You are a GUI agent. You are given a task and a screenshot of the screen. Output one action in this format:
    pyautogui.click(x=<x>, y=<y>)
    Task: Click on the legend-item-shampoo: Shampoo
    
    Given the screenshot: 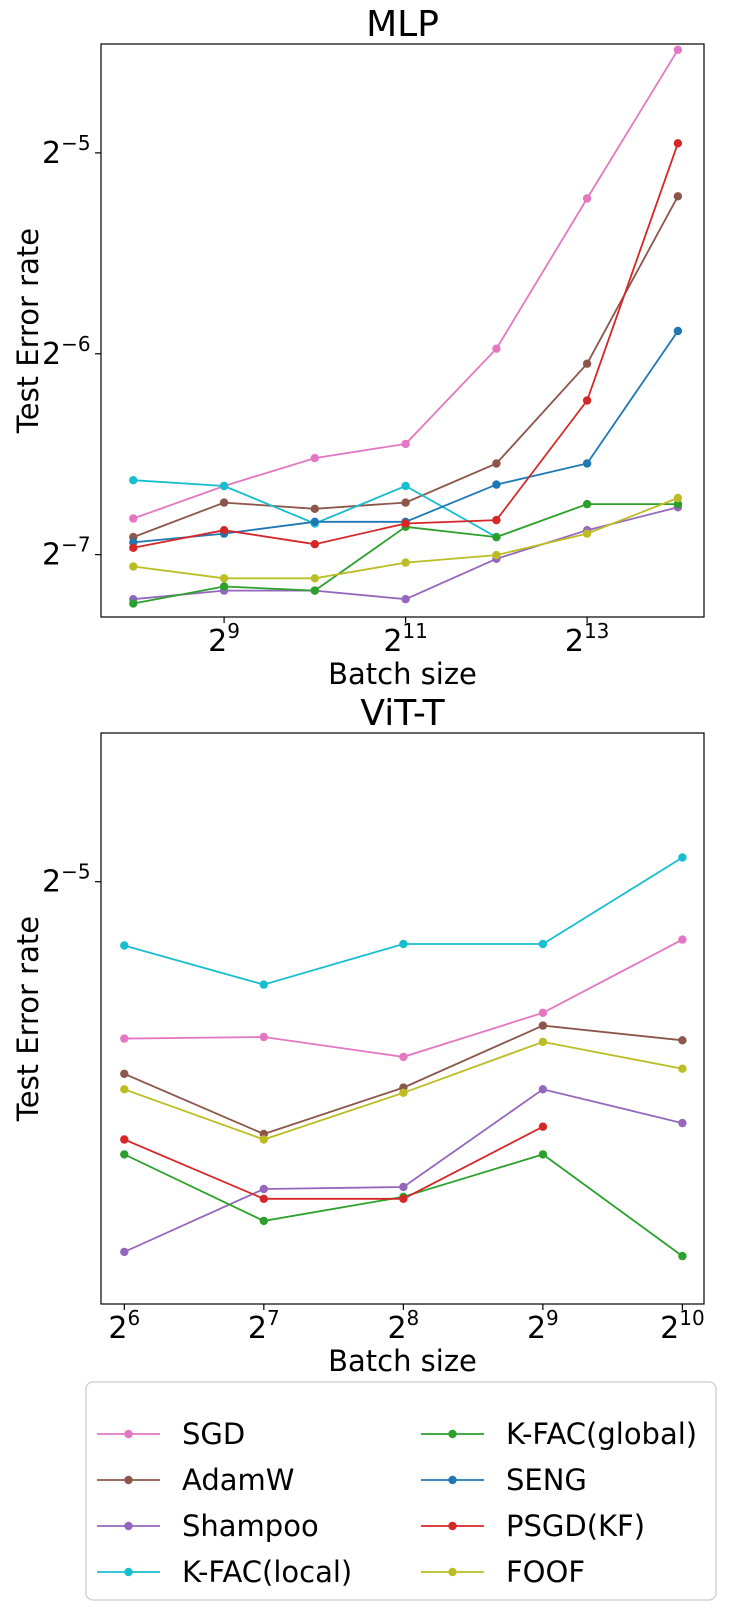 What is the action you would take?
    pyautogui.click(x=208, y=1526)
    